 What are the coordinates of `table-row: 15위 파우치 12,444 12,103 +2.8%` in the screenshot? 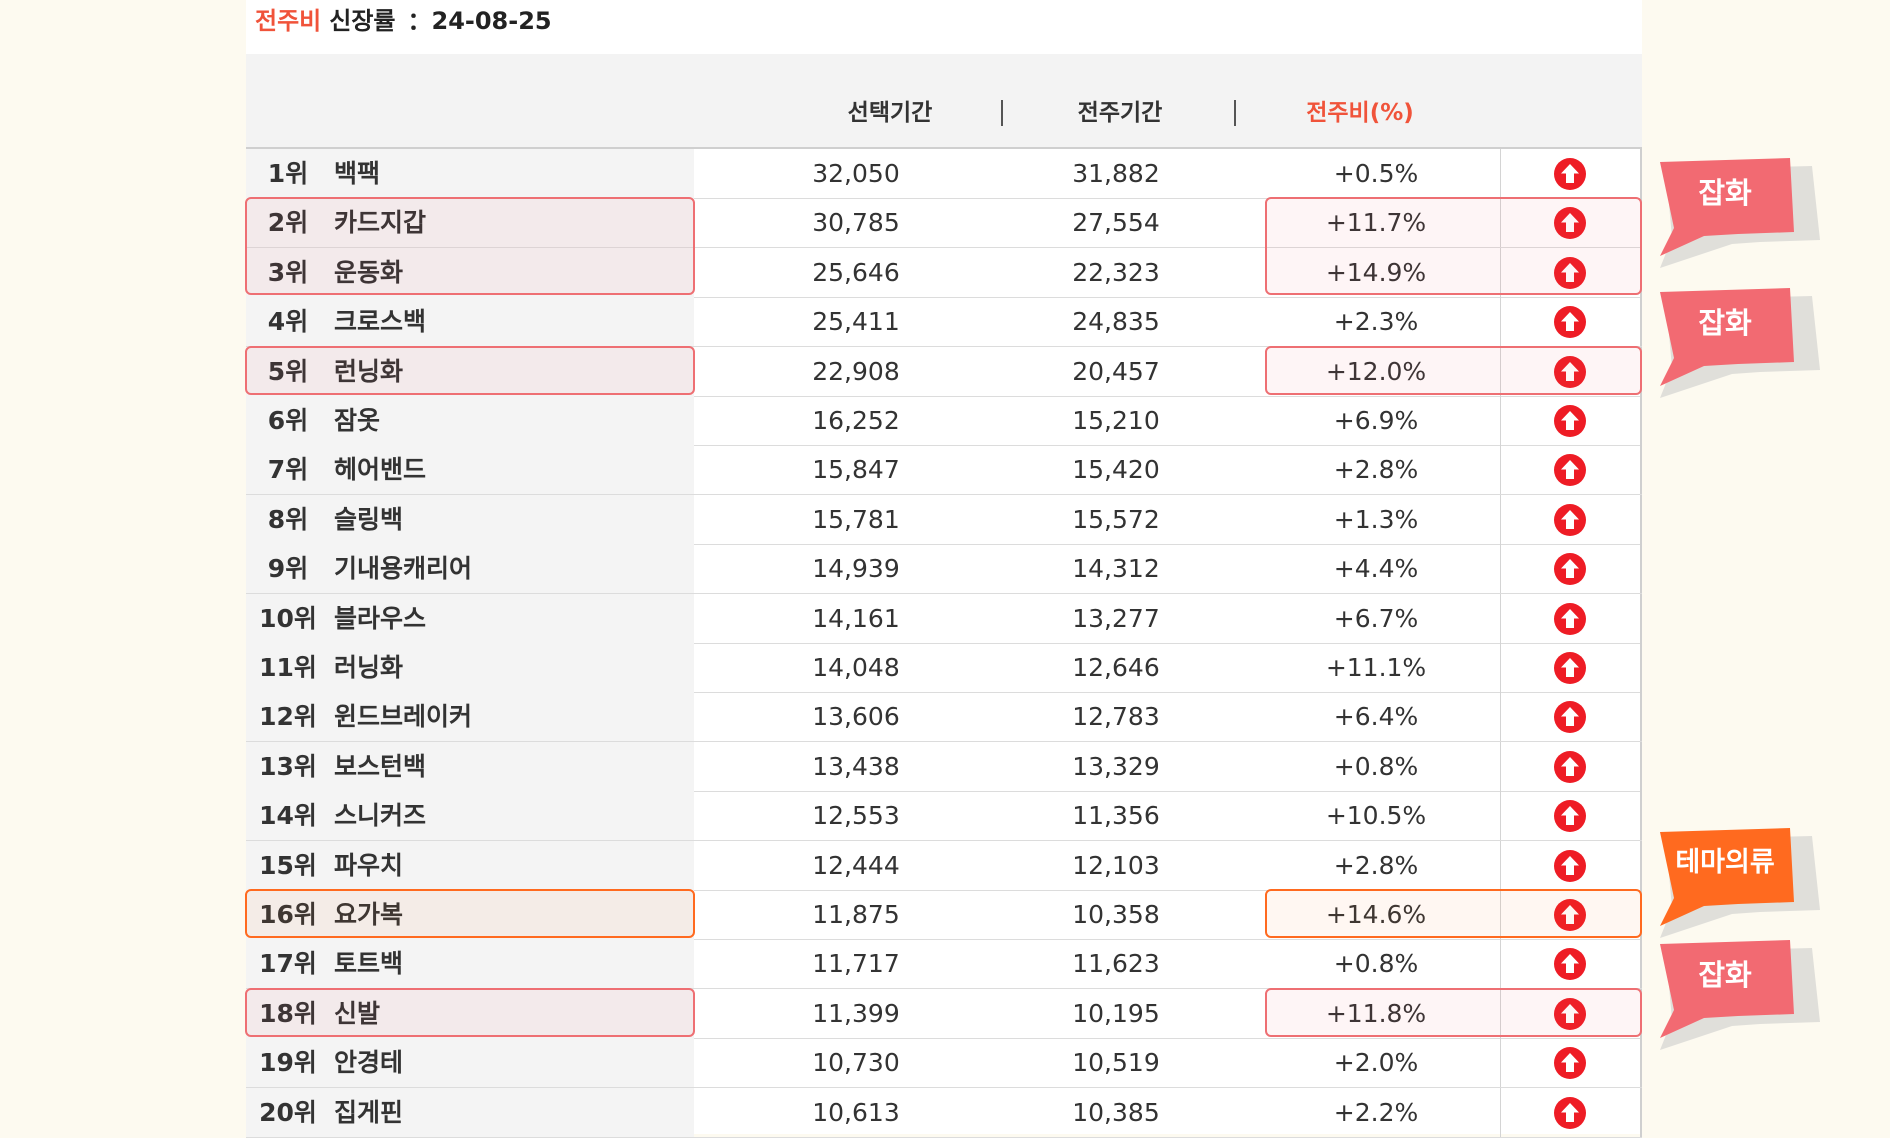 It's located at (944, 865).